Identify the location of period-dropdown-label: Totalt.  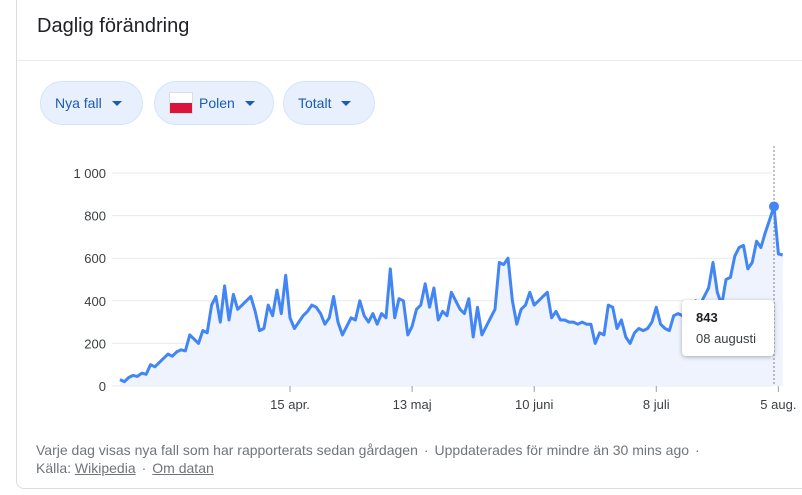
(315, 103).